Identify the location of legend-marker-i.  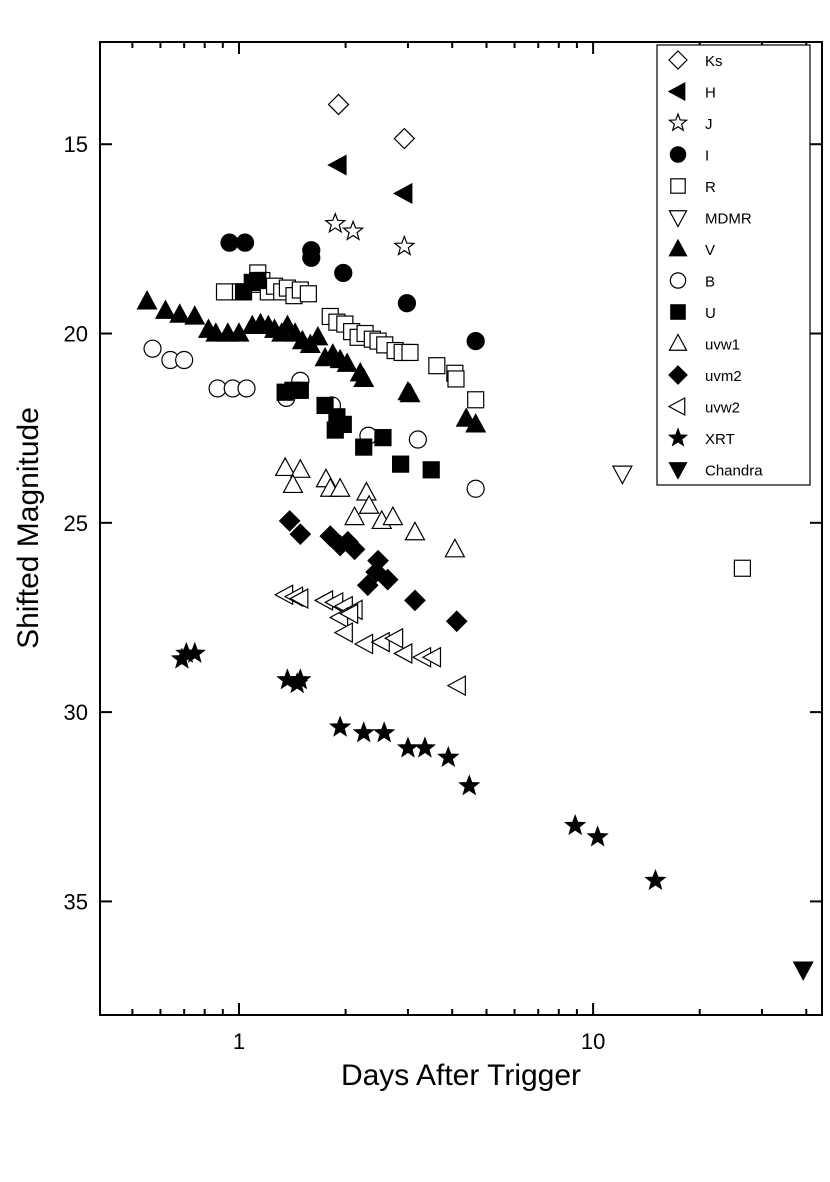
(678, 154).